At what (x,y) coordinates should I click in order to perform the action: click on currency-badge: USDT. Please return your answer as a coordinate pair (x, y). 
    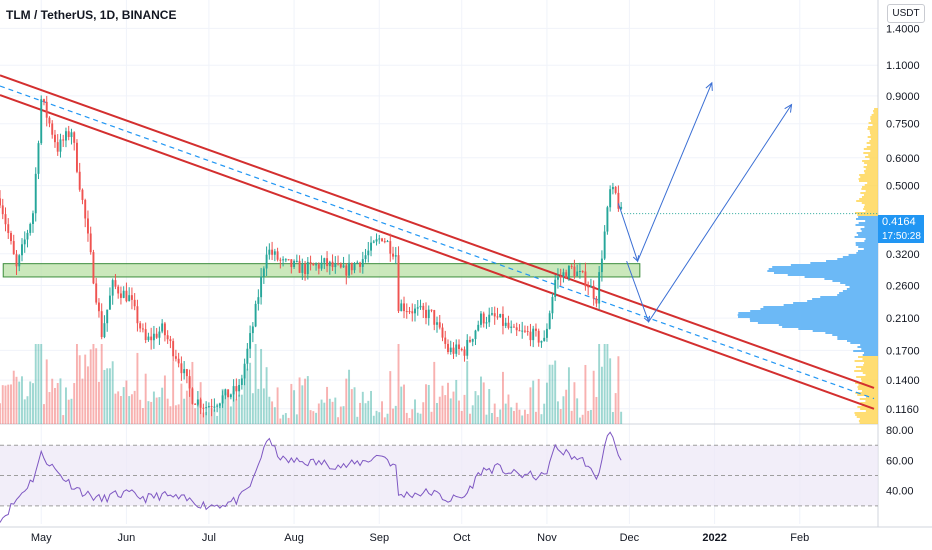
    Looking at the image, I should click on (906, 13).